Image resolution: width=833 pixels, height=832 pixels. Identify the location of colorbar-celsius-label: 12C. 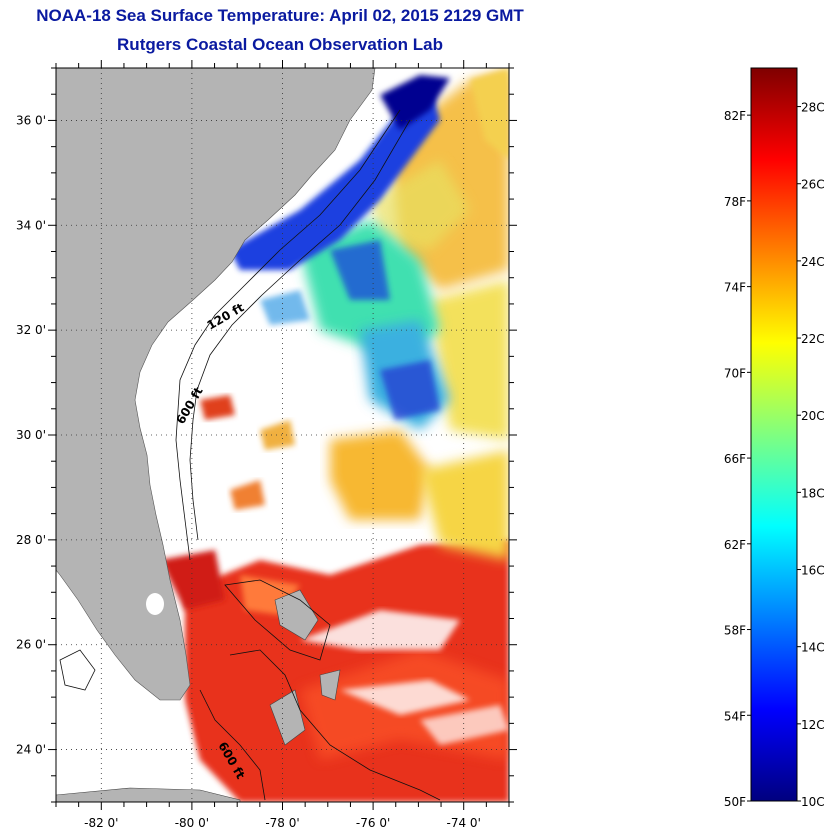
(813, 725).